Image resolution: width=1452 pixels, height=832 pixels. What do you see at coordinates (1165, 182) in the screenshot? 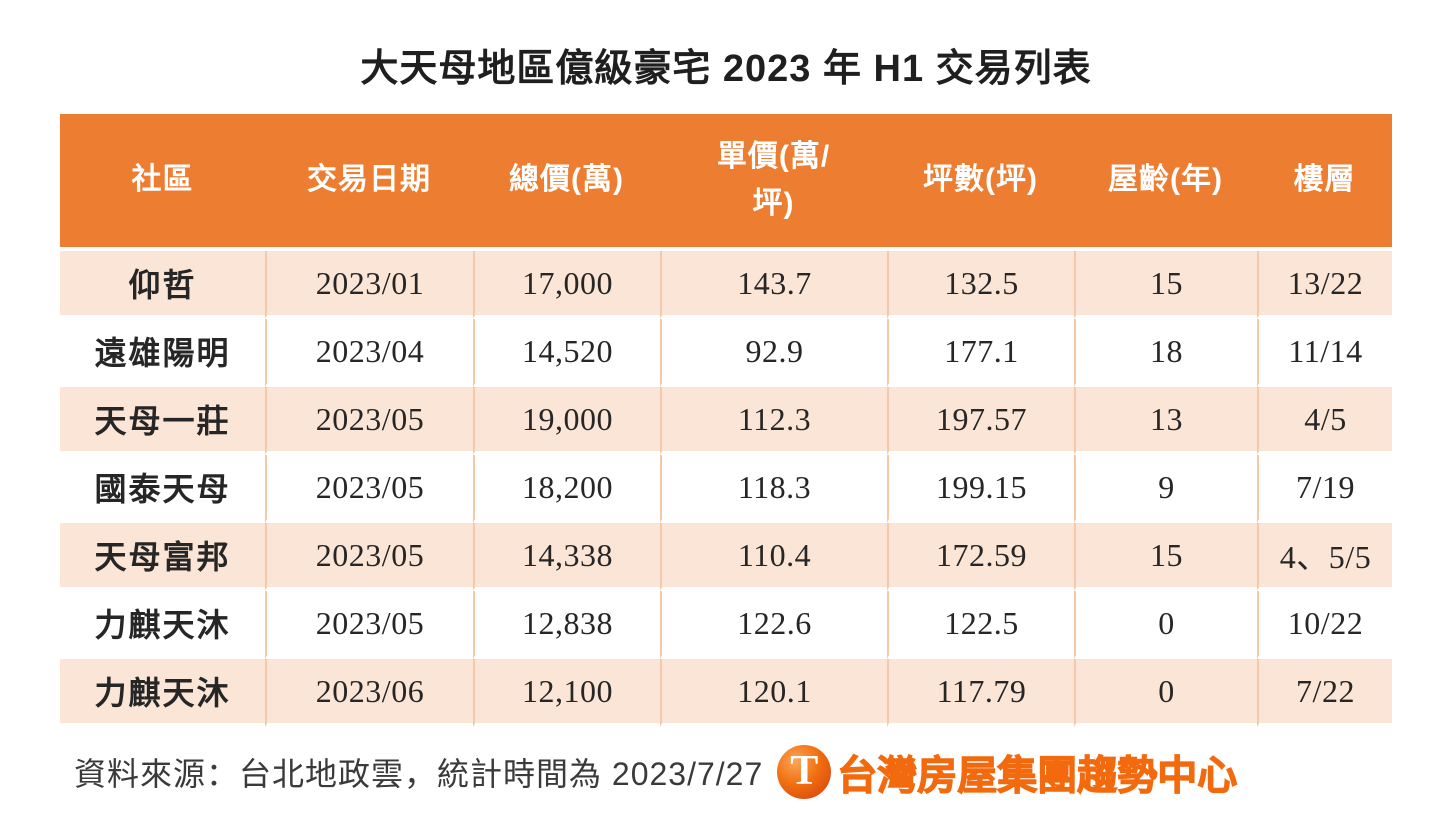
I see `col-header-age: 屋齡(年)` at bounding box center [1165, 182].